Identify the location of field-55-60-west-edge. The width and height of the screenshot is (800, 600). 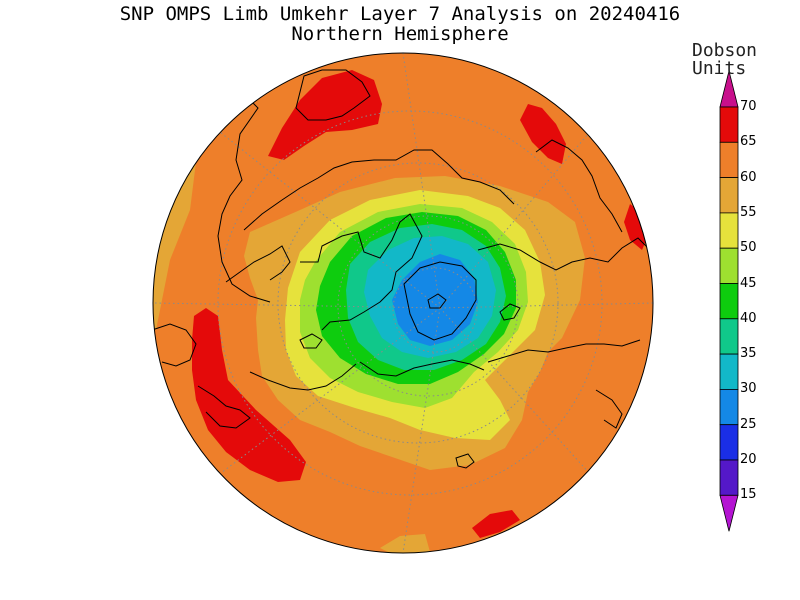
(174, 246).